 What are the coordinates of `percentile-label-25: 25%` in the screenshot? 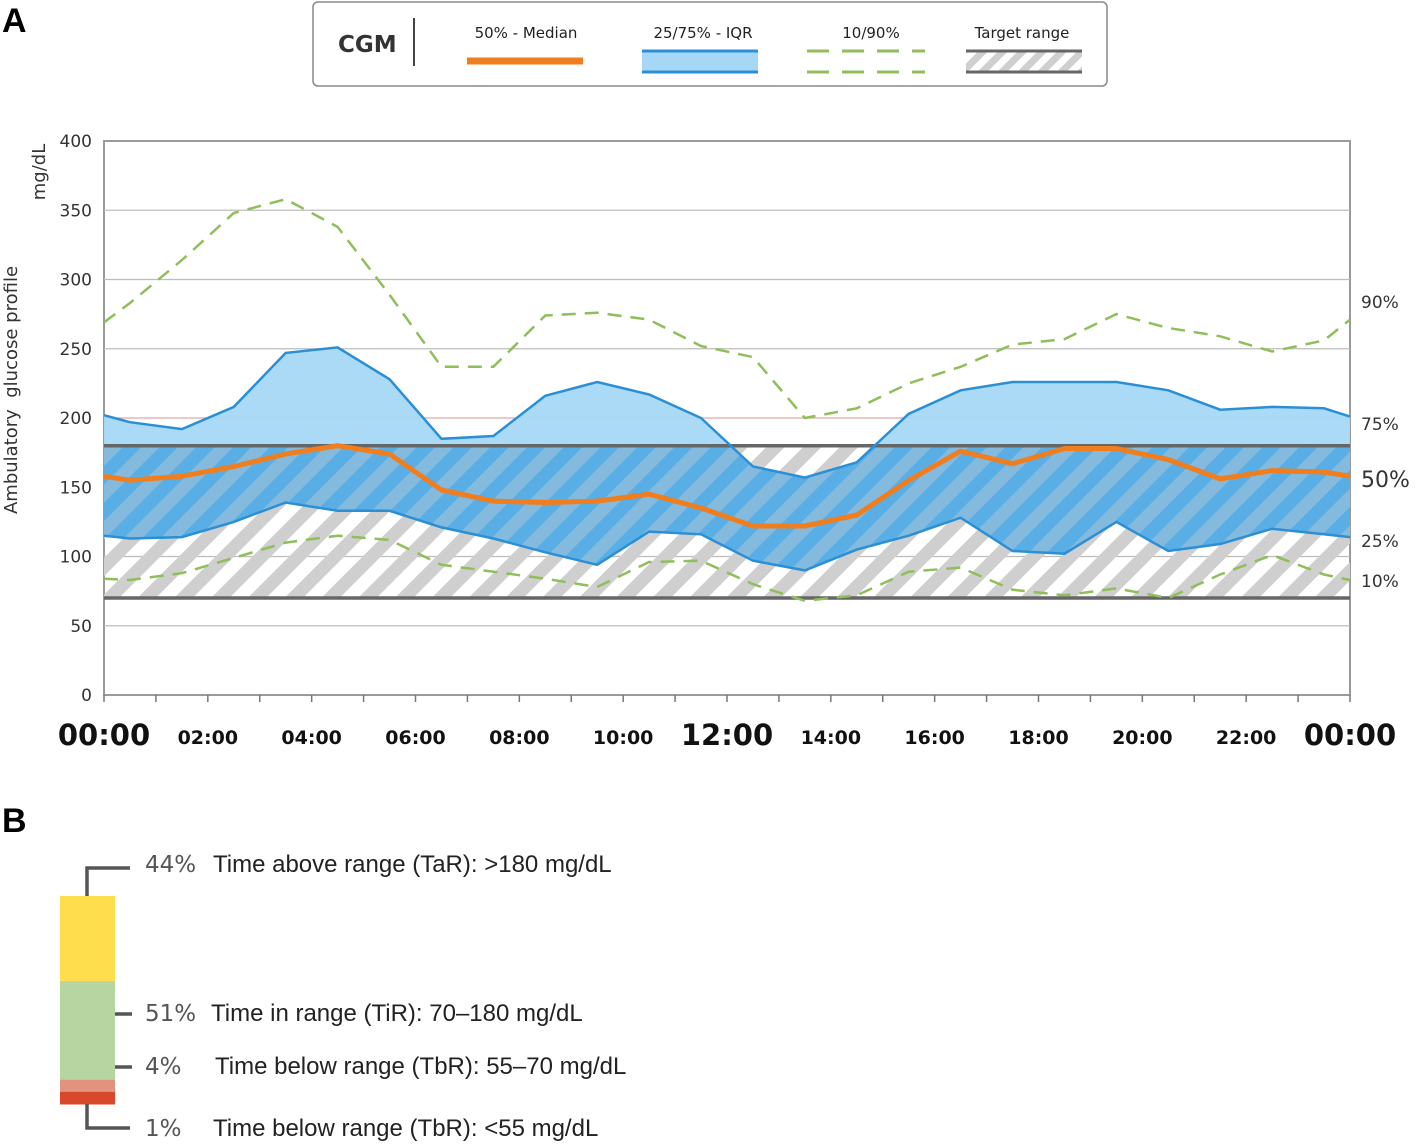 It's located at (1380, 542).